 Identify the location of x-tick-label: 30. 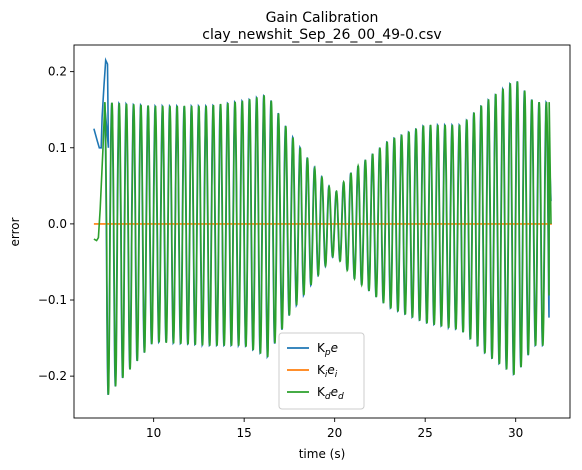
(515, 433).